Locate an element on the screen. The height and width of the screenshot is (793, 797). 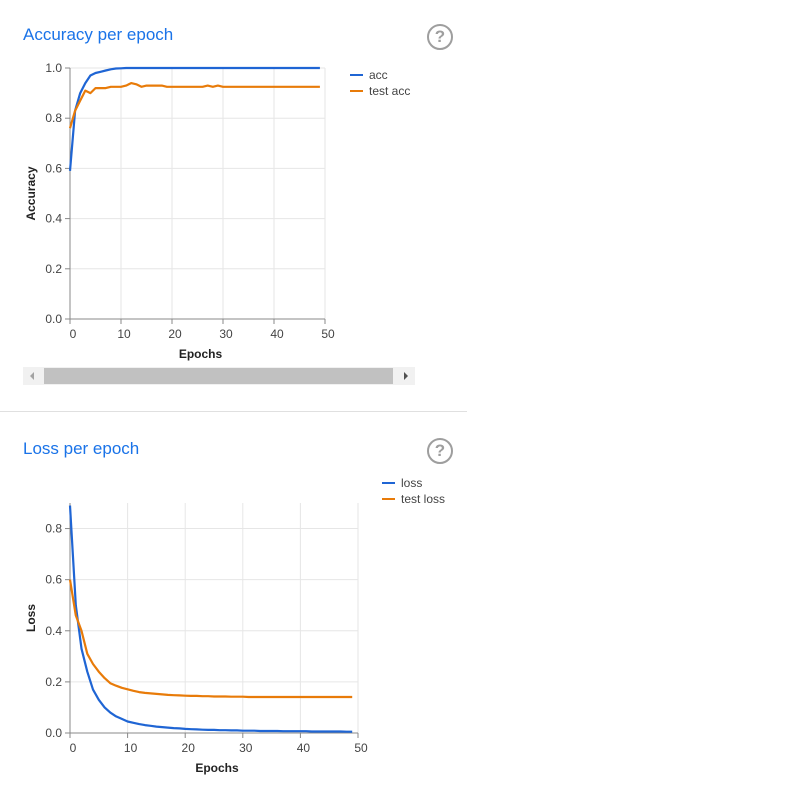
scroll-left-button is located at coordinates (33, 376).